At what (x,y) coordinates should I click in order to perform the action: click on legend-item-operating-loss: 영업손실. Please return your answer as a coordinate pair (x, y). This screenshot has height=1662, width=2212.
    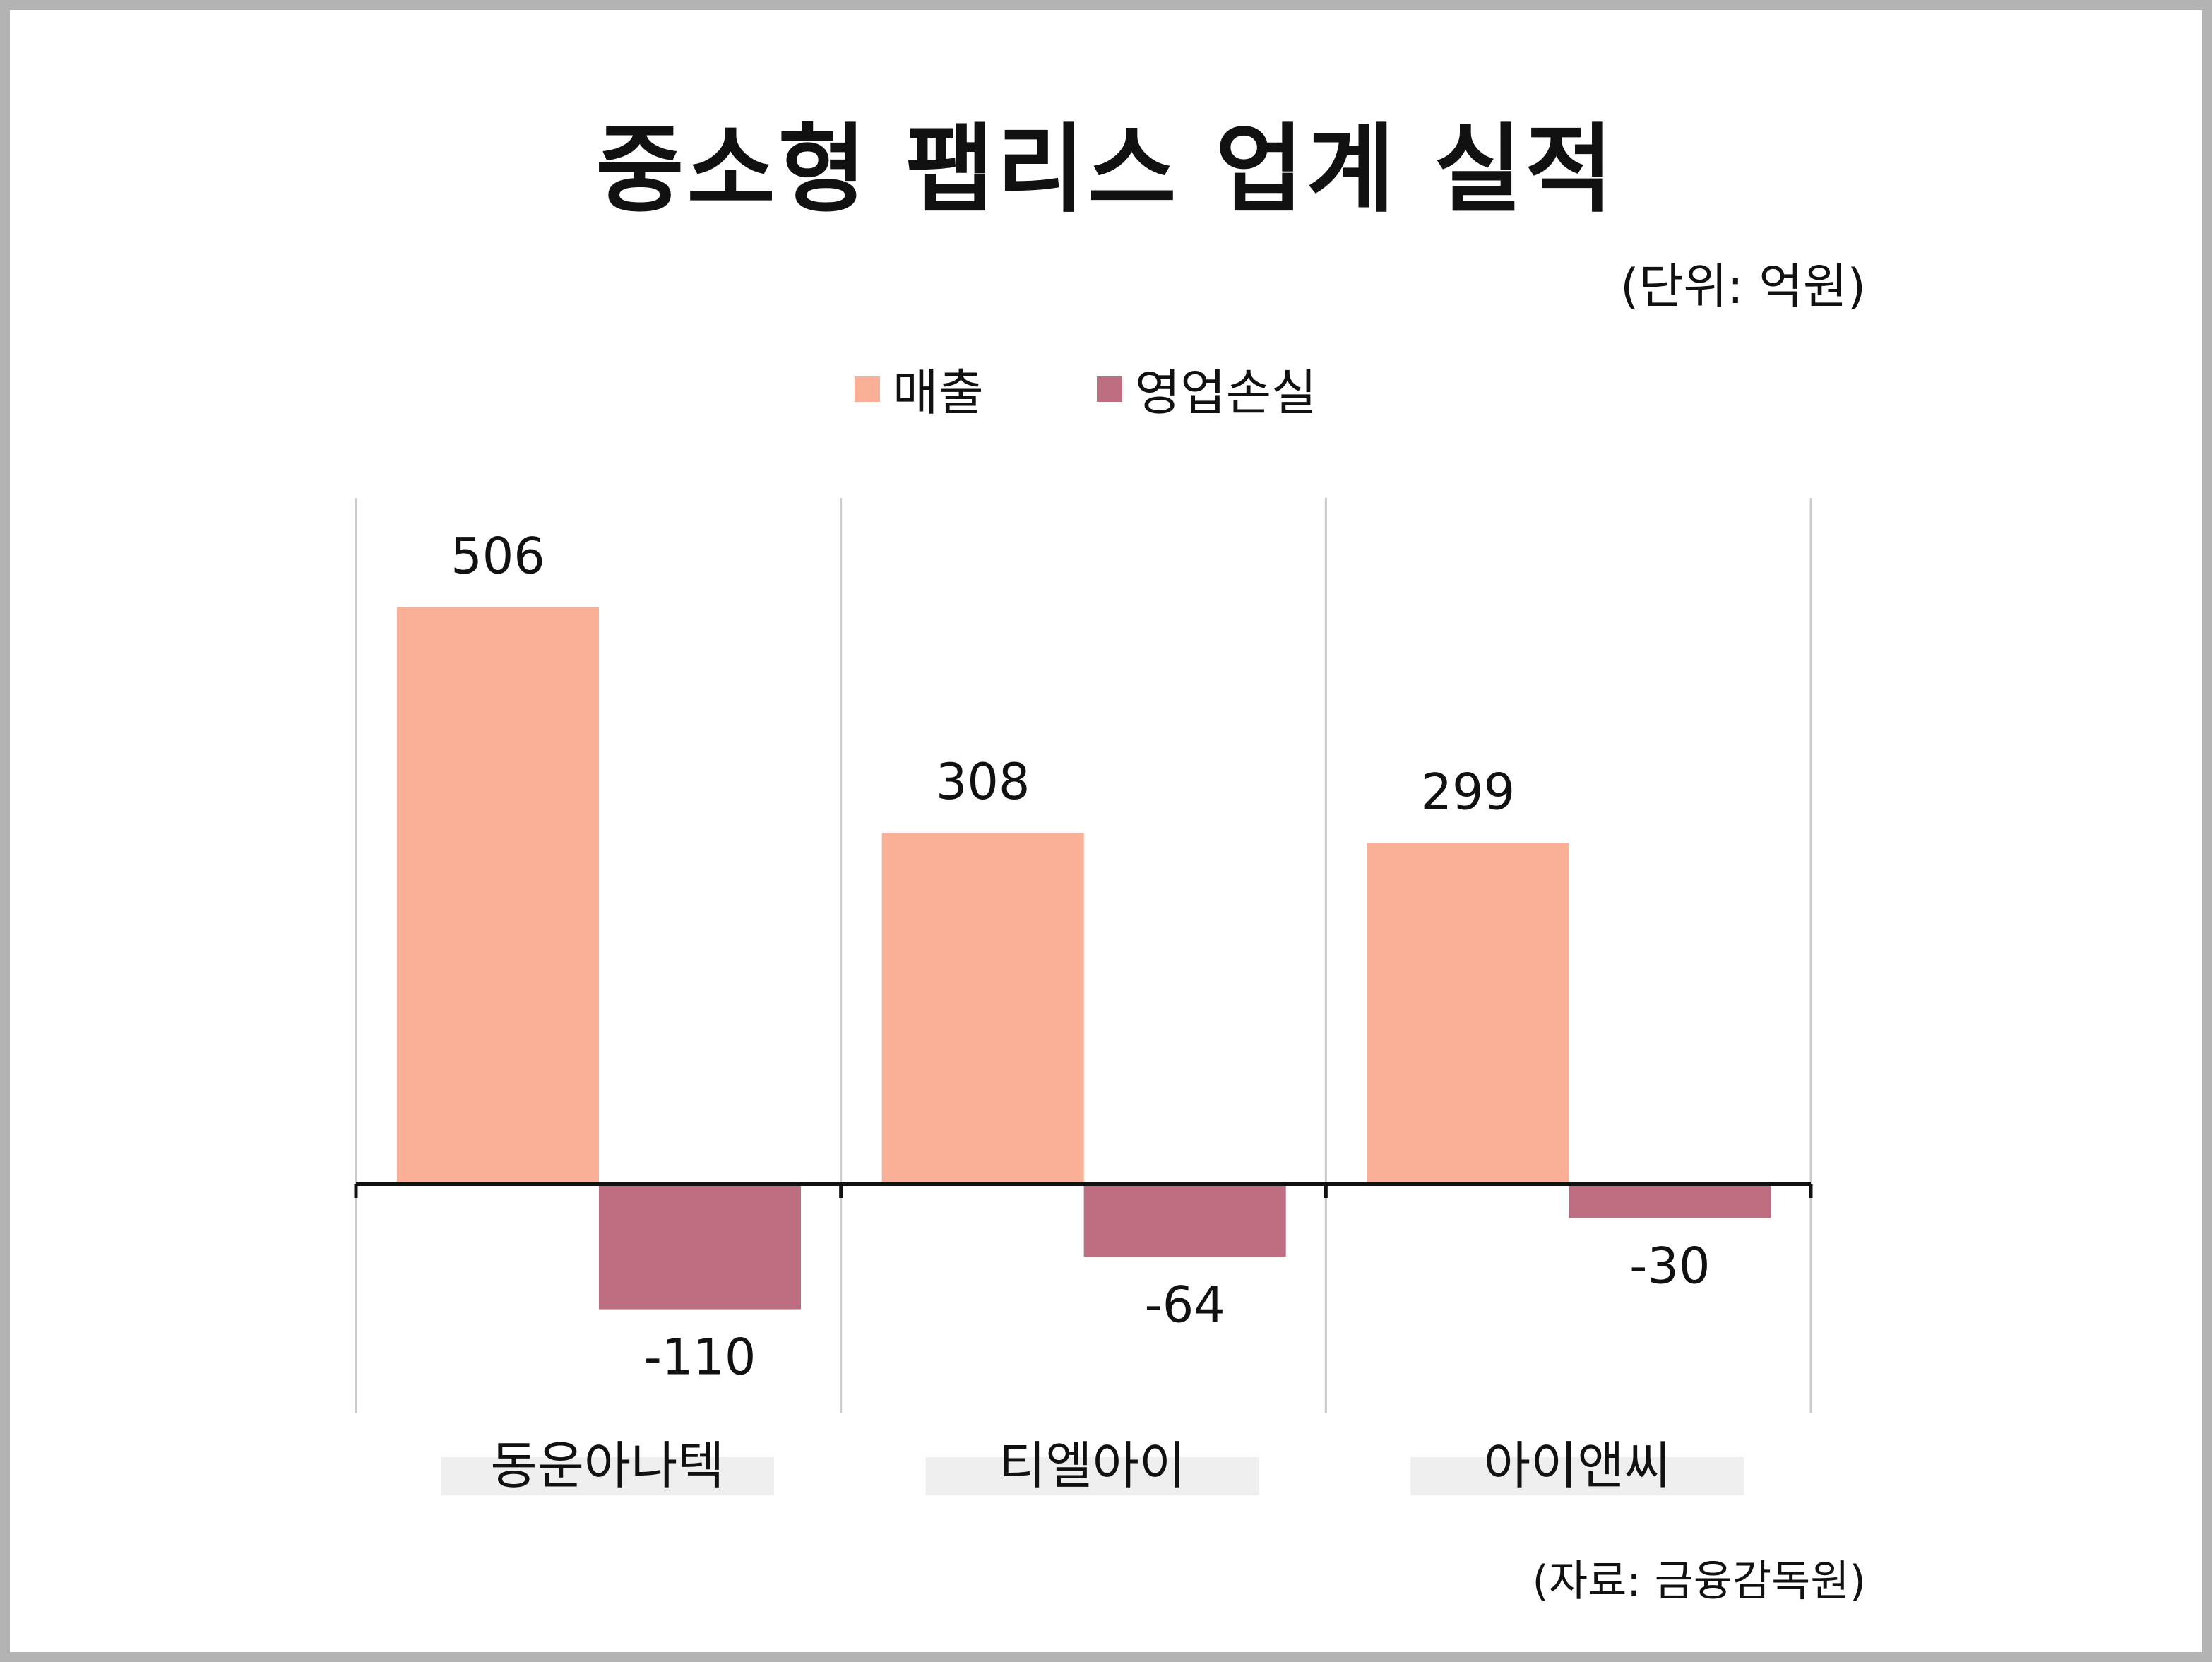
    Looking at the image, I should click on (1206, 389).